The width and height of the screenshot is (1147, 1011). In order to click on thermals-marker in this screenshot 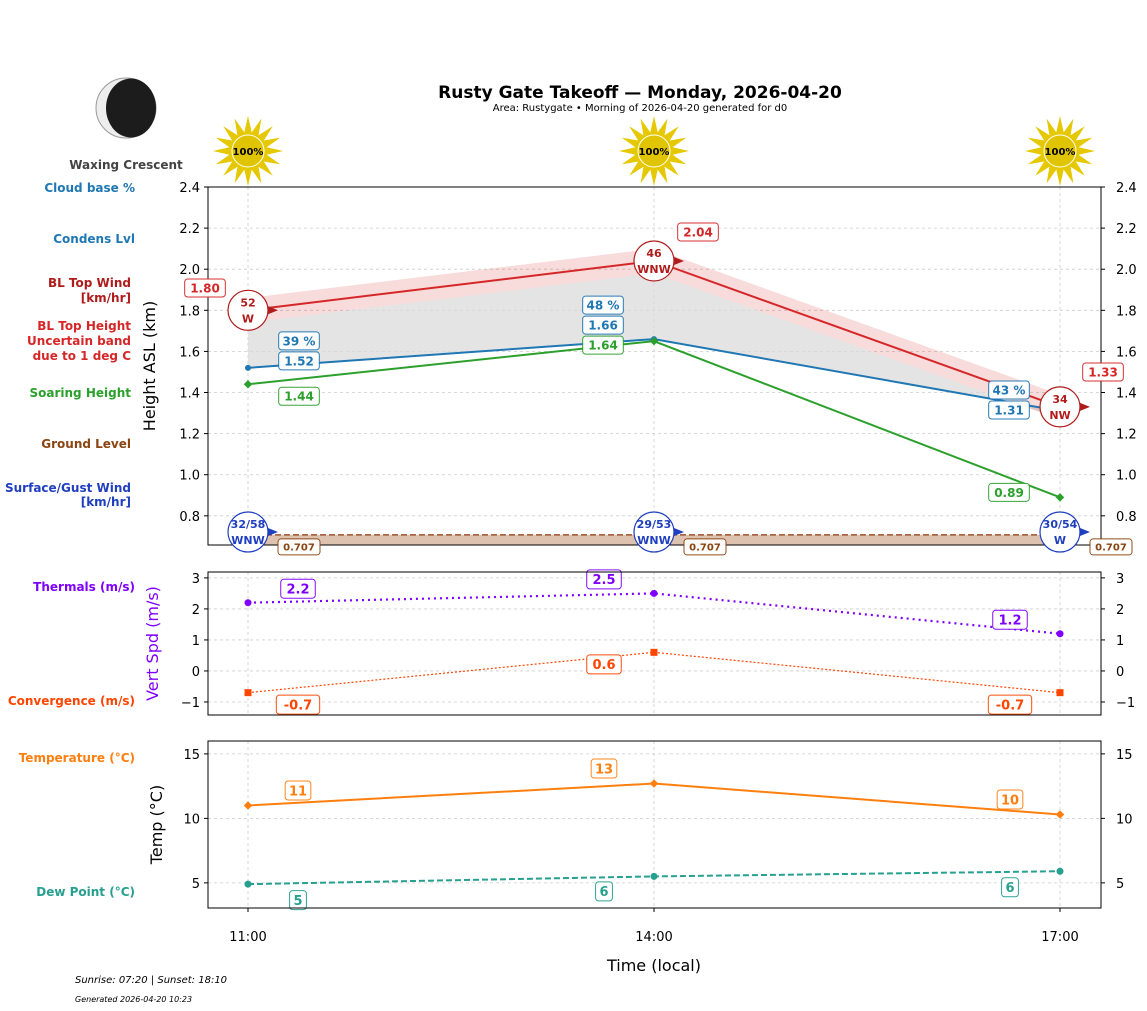, I will do `click(1060, 634)`.